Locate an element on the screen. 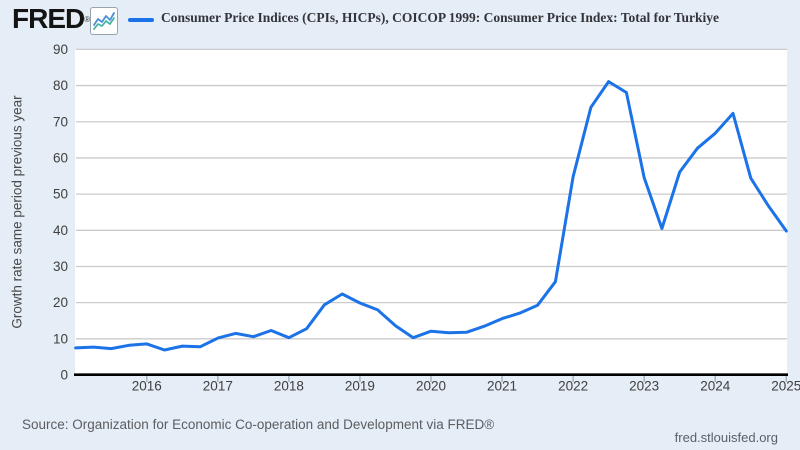  y-tick-label: 50 is located at coordinates (60, 194).